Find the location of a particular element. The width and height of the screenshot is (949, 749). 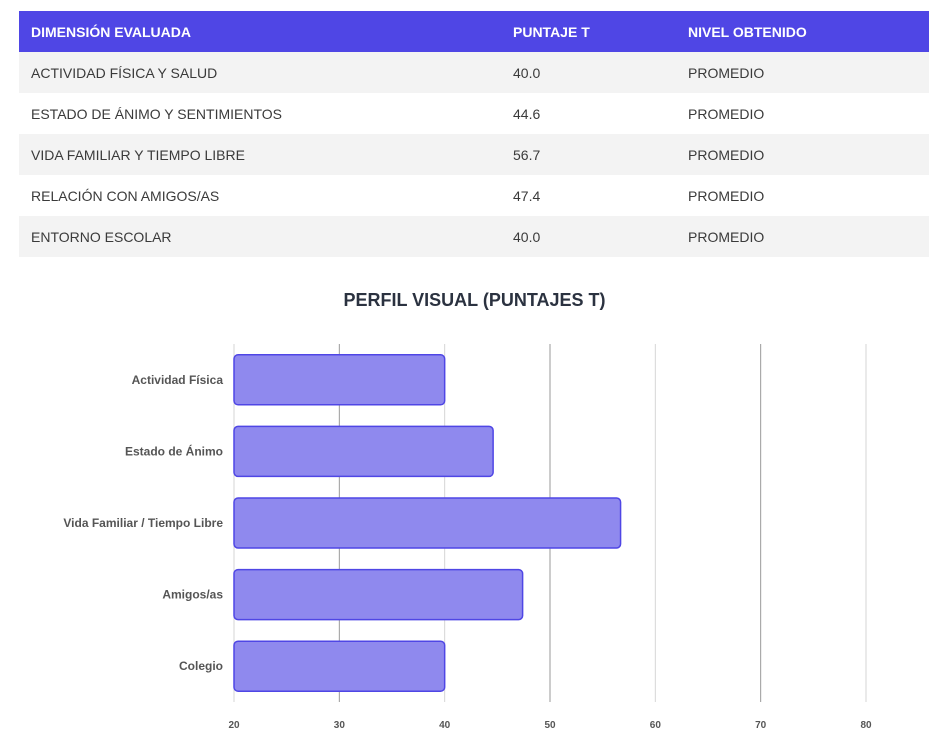

table-row: ACTIVIDAD FÍSICA Y SALUD 40.0 PROMEDIO is located at coordinates (474, 72).